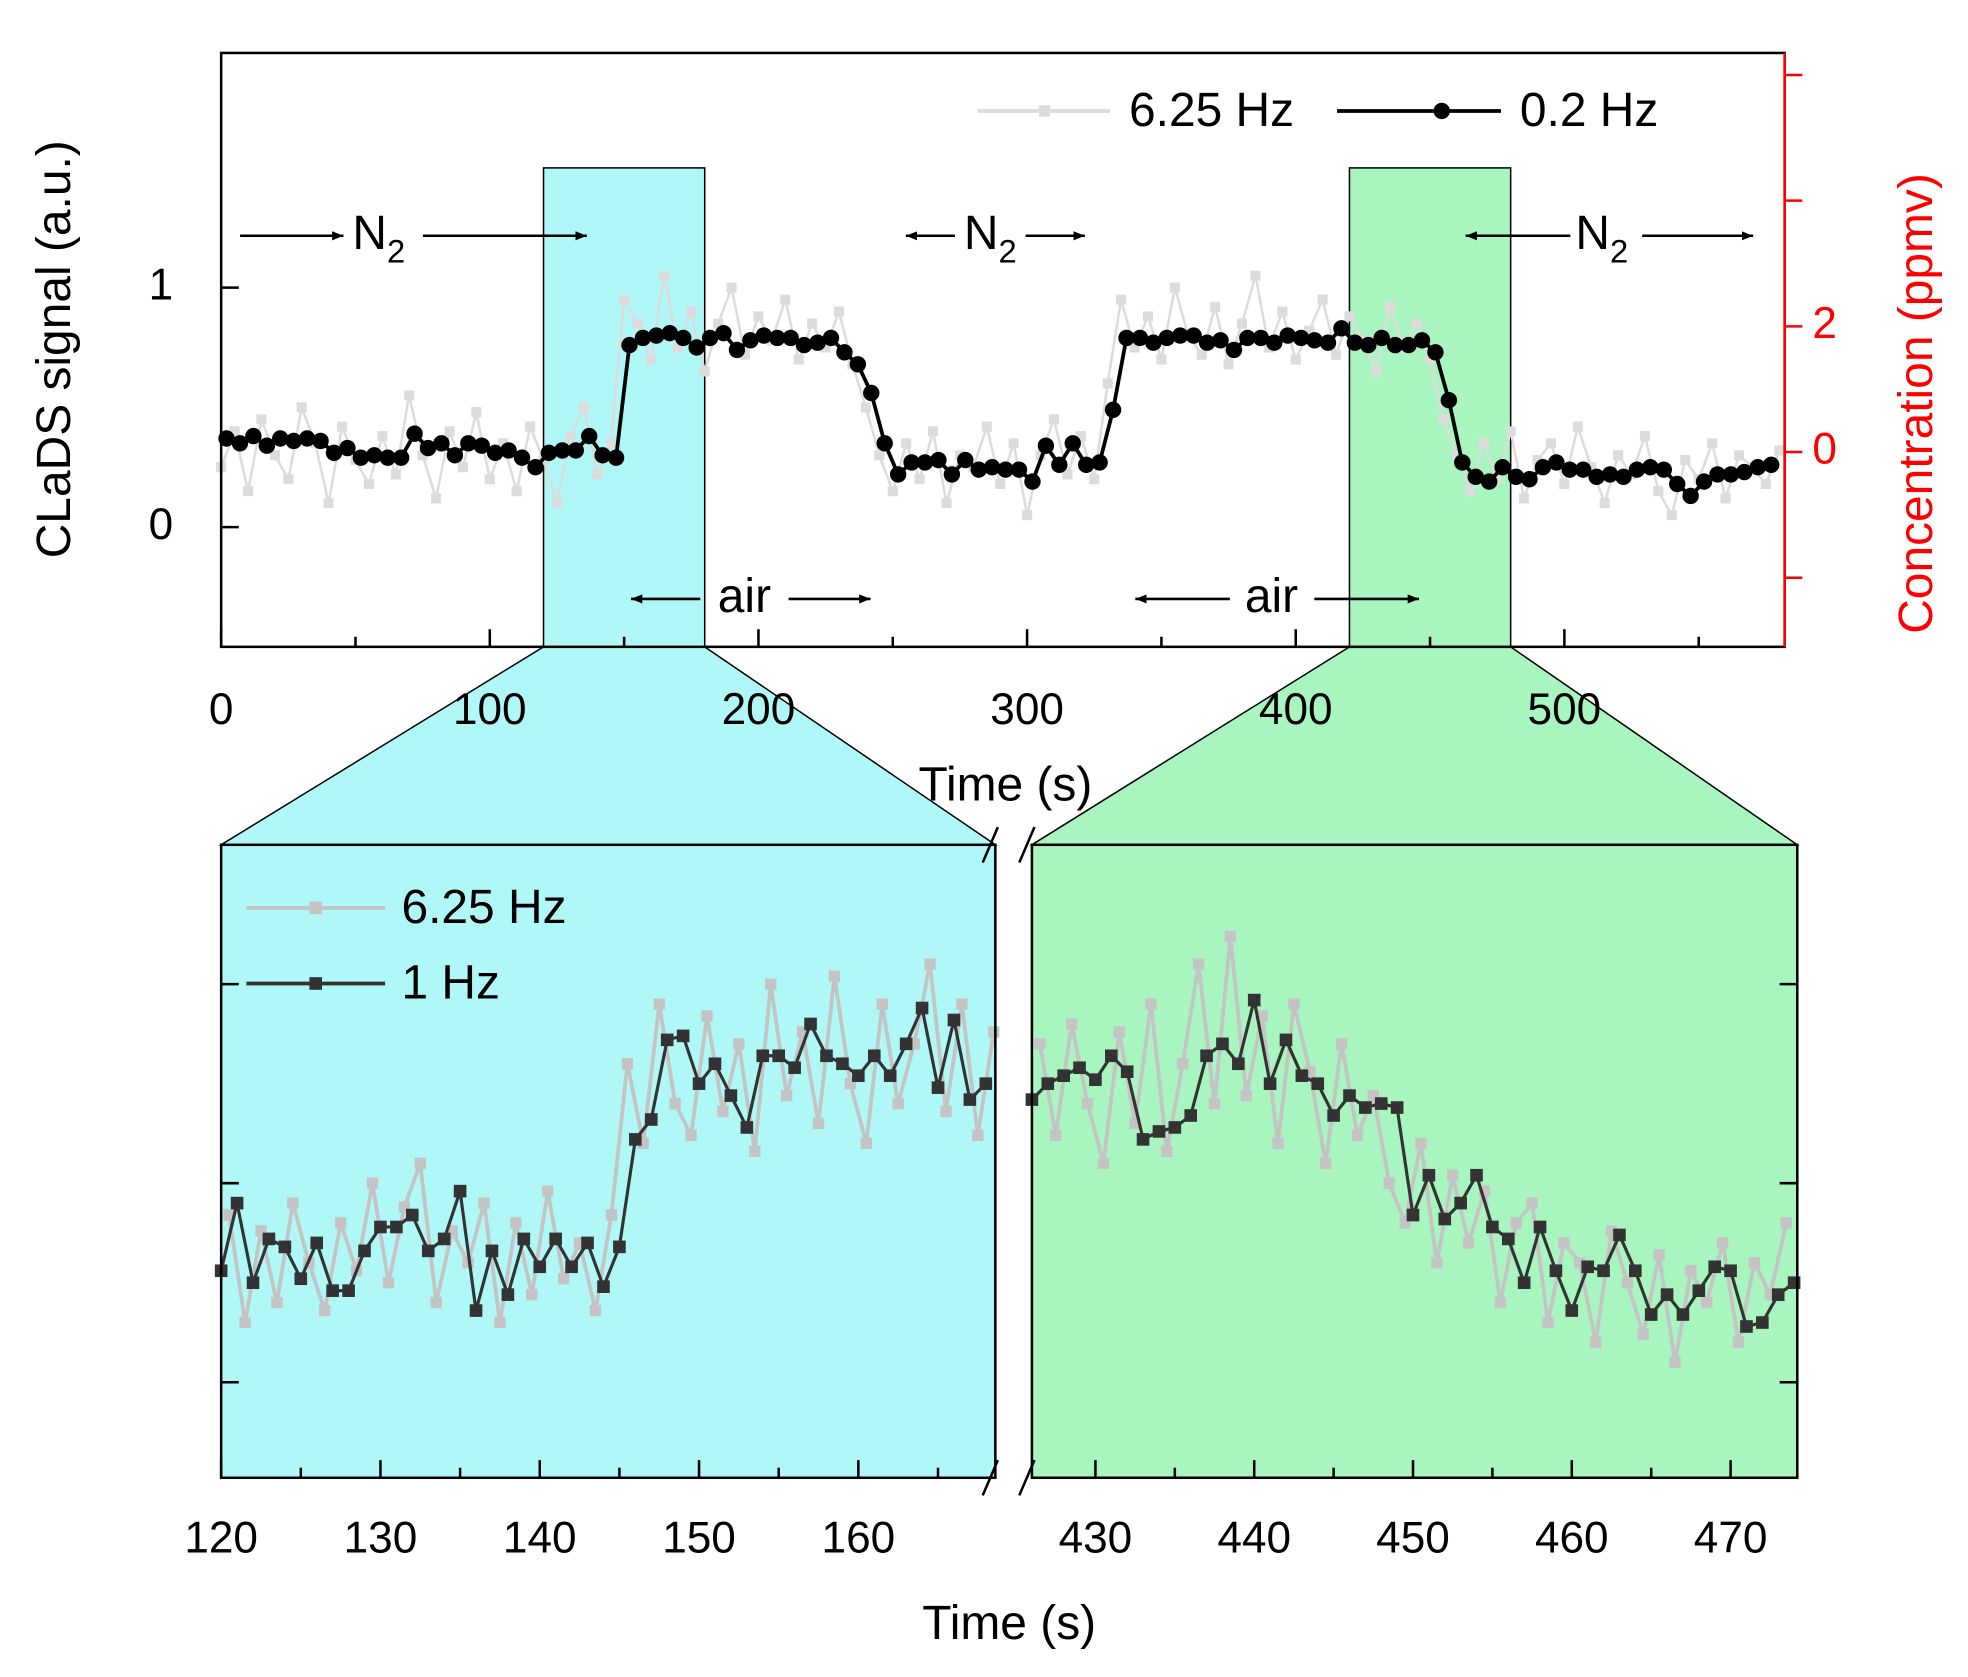 The height and width of the screenshot is (1677, 1968). What do you see at coordinates (1027, 709) in the screenshot?
I see `x-tick-label: 300` at bounding box center [1027, 709].